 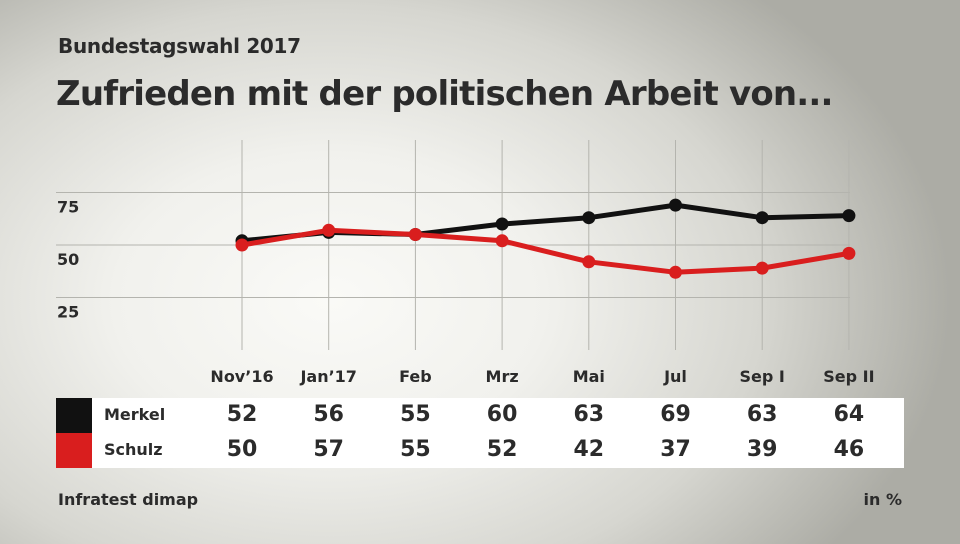 What do you see at coordinates (128, 499) in the screenshot?
I see `source-label: Infratest dimap` at bounding box center [128, 499].